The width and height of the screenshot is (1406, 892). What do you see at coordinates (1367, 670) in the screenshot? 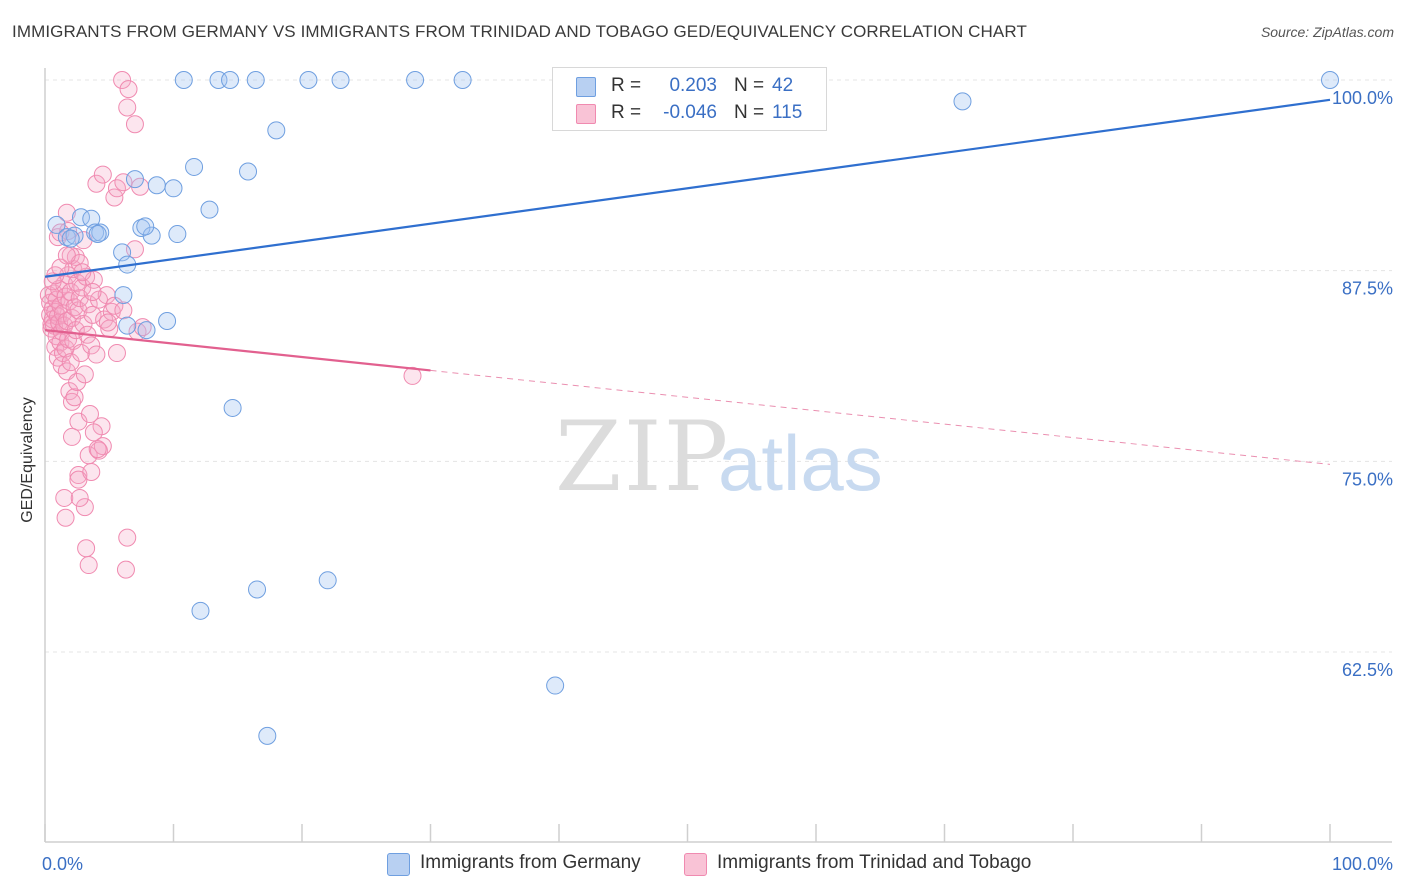
I see `y-tick-label: 62.5%` at bounding box center [1367, 670].